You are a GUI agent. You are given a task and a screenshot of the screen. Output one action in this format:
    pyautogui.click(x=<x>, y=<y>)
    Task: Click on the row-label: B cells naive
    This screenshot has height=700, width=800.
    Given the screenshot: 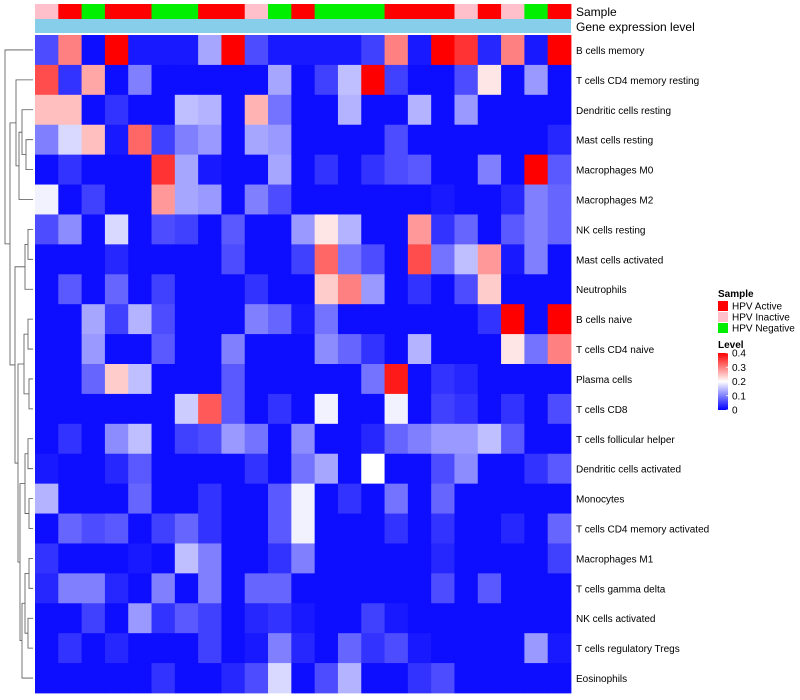 What is the action you would take?
    pyautogui.click(x=604, y=320)
    